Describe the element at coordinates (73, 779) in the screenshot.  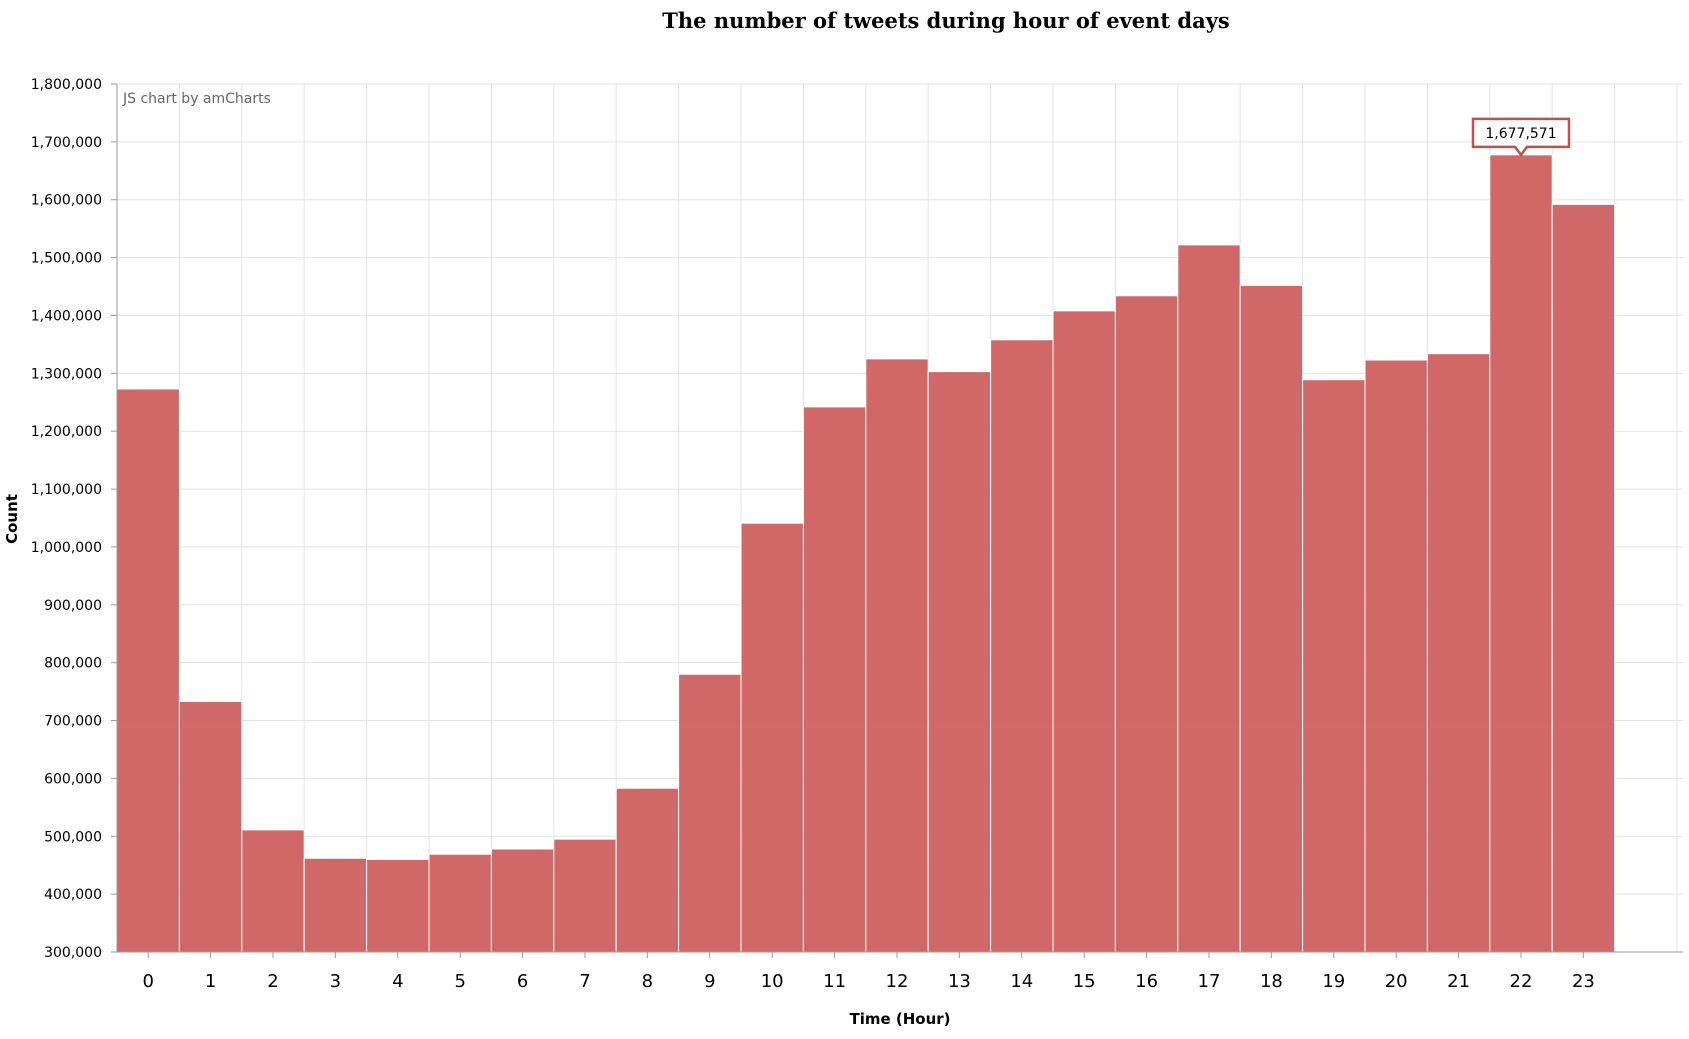
I see `y-tick-label: 600,000` at that location.